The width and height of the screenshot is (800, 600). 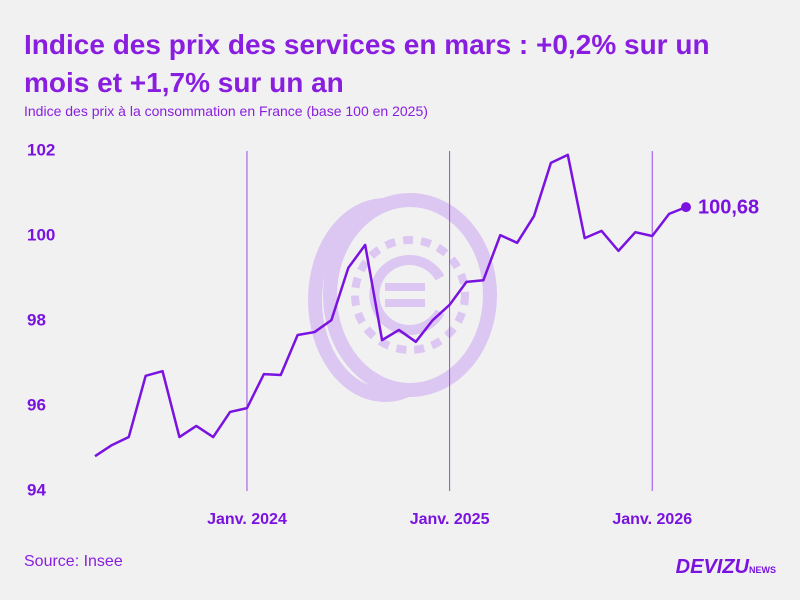 I want to click on x-tick-label: Janv. 2026, so click(x=652, y=519).